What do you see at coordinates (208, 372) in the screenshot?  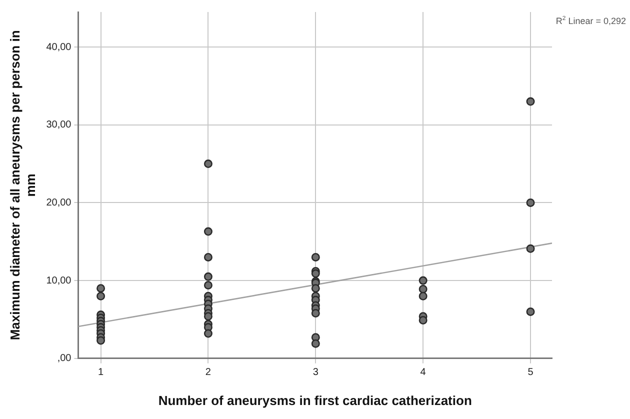 I see `x-tick-label: 2` at bounding box center [208, 372].